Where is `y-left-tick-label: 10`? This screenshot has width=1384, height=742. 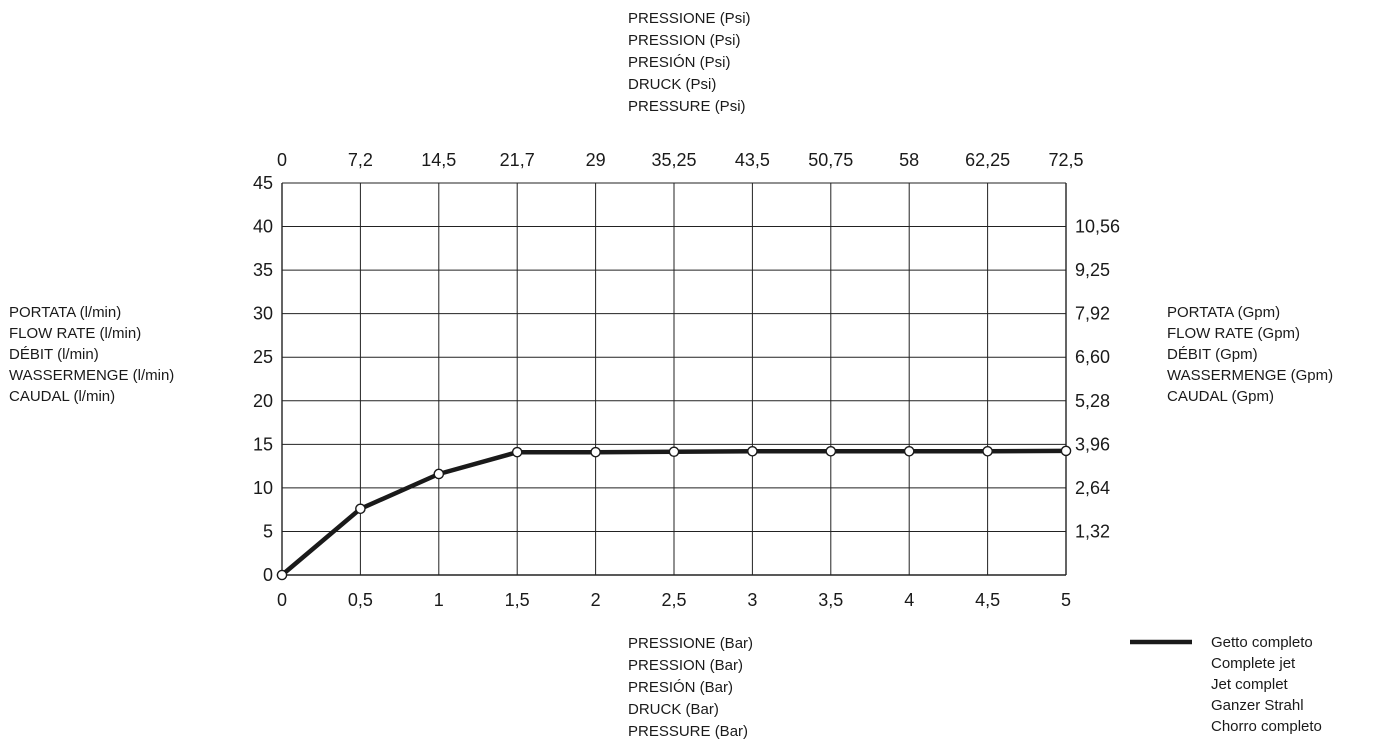
y-left-tick-label: 10 is located at coordinates (263, 488).